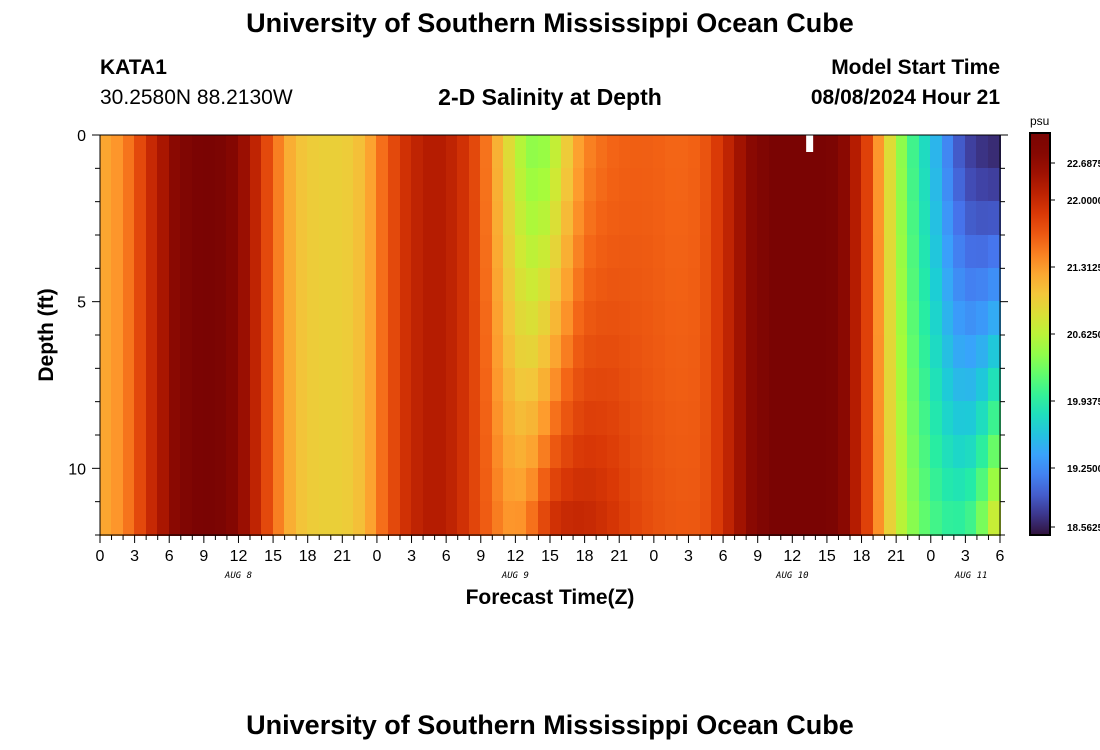 The height and width of the screenshot is (750, 1100). What do you see at coordinates (792, 576) in the screenshot?
I see `day-label: AUG 10` at bounding box center [792, 576].